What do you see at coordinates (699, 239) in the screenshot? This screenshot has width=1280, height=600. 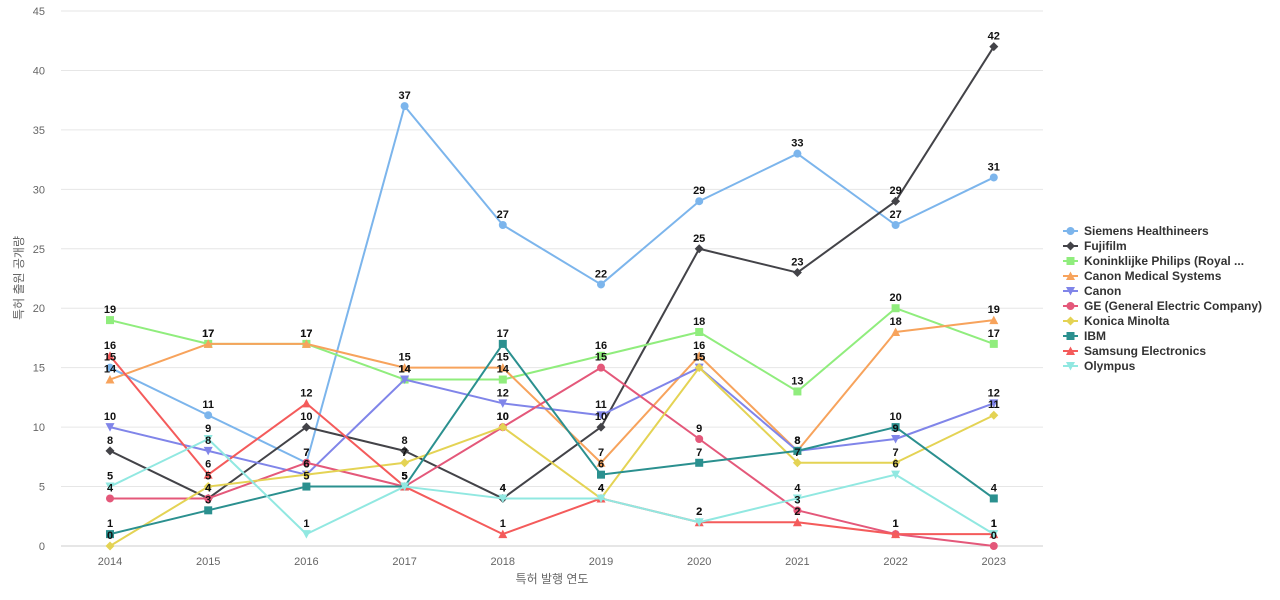 I see `data-label: 25` at bounding box center [699, 239].